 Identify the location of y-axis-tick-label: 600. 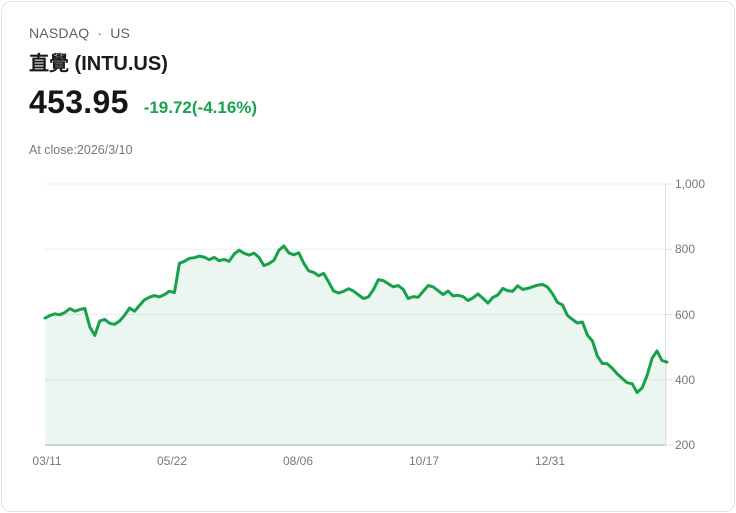
(685, 315).